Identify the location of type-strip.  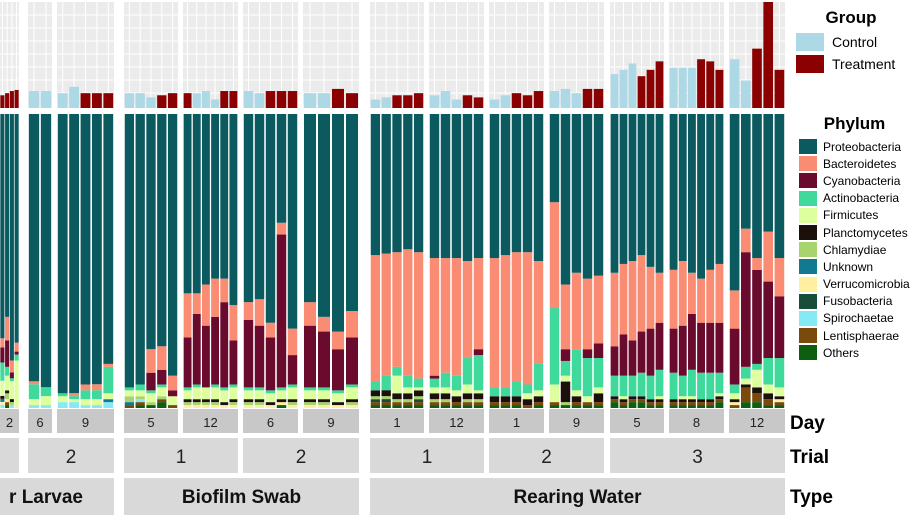
(241, 496).